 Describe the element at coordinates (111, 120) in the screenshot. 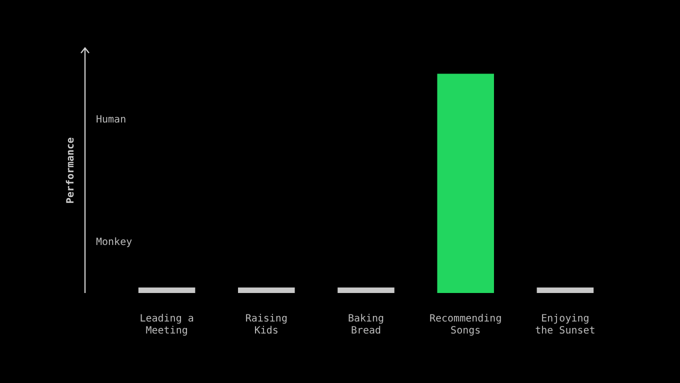

I see `annotation: Human` at that location.